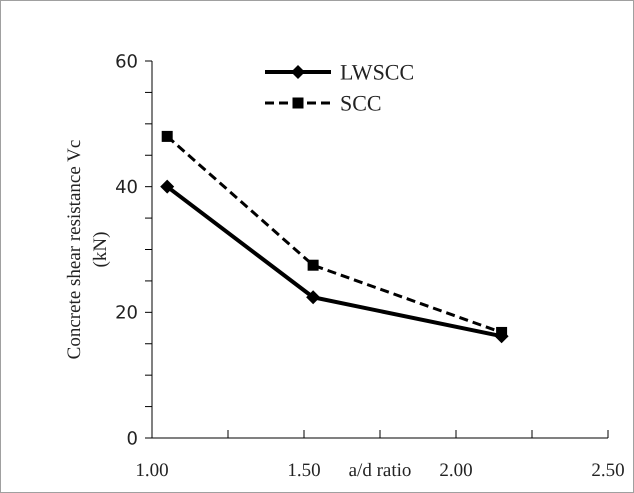  What do you see at coordinates (132, 439) in the screenshot?
I see `y-tick-label: 0` at bounding box center [132, 439].